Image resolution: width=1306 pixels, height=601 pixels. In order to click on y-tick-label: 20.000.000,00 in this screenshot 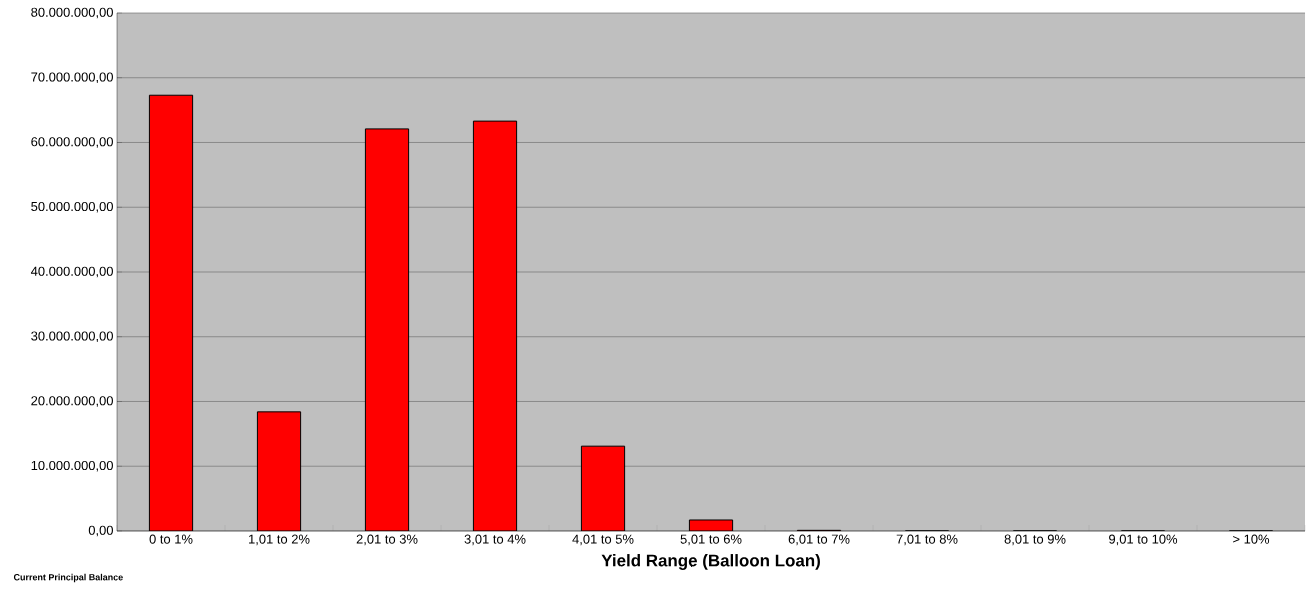, I will do `click(72, 401)`.